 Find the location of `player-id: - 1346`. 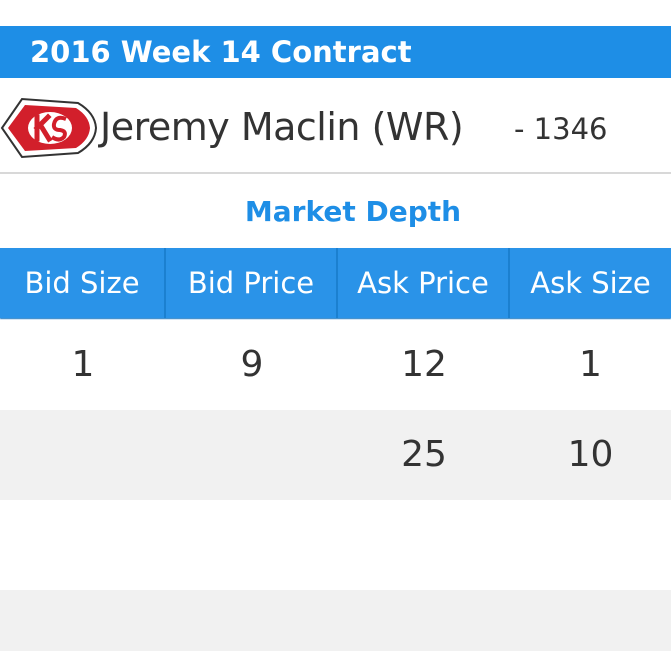

player-id: - 1346 is located at coordinates (561, 129).